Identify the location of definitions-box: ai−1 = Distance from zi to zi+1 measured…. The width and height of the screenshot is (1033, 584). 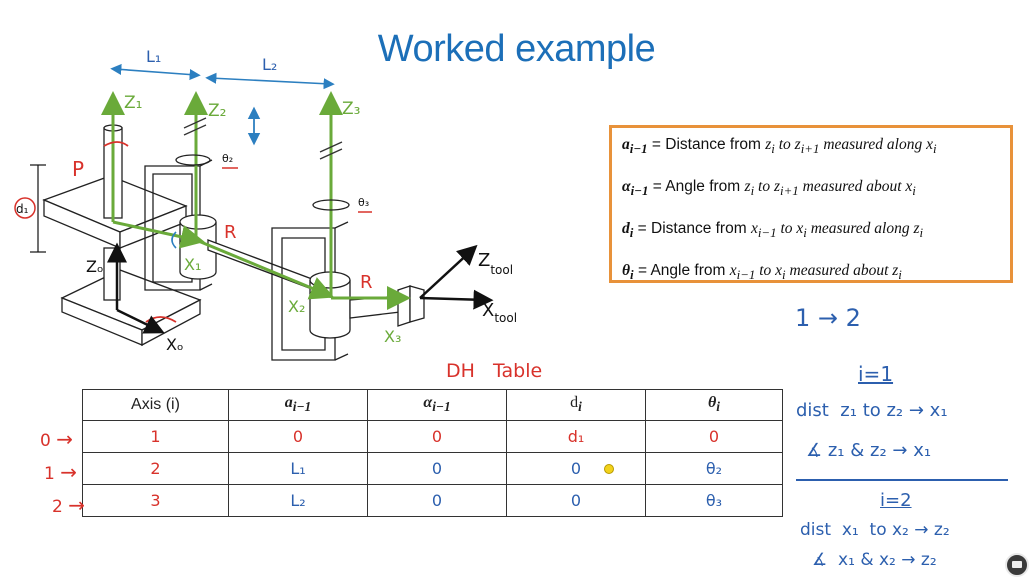
(811, 204).